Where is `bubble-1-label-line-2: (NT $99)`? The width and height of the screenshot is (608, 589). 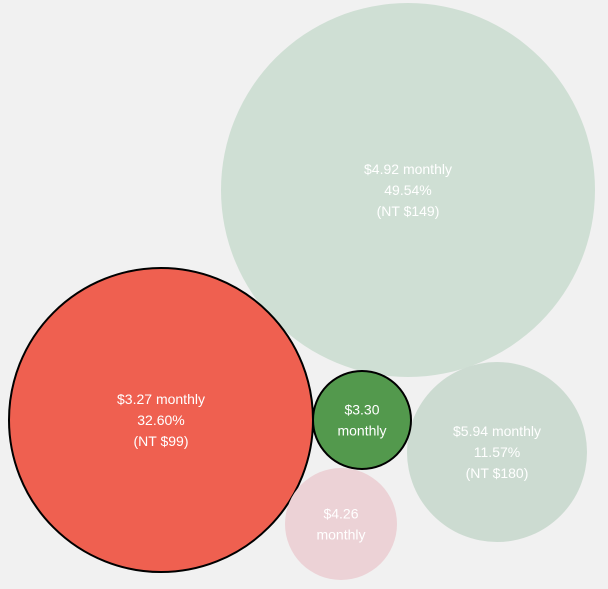
bubble-1-label-line-2: (NT $99) is located at coordinates (161, 441).